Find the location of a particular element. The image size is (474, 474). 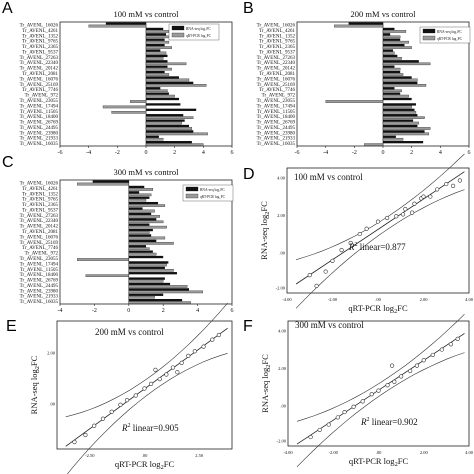

r-squared-label: R2 linear=0.905 is located at coordinates (150, 428).